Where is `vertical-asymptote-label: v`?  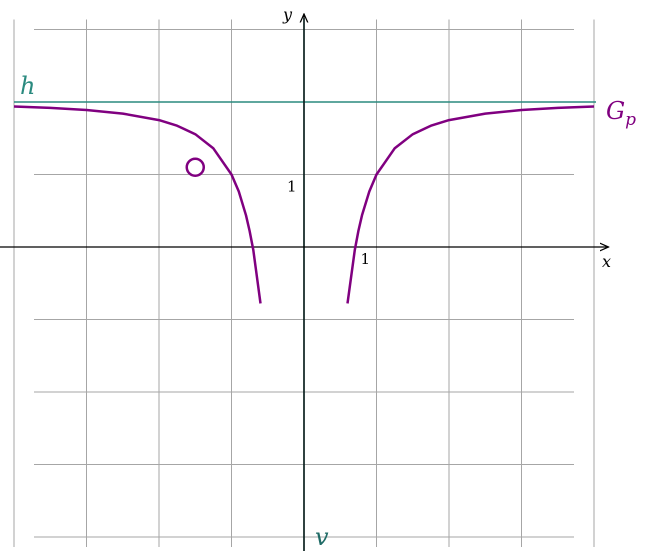 vertical-asymptote-label: v is located at coordinates (322, 537).